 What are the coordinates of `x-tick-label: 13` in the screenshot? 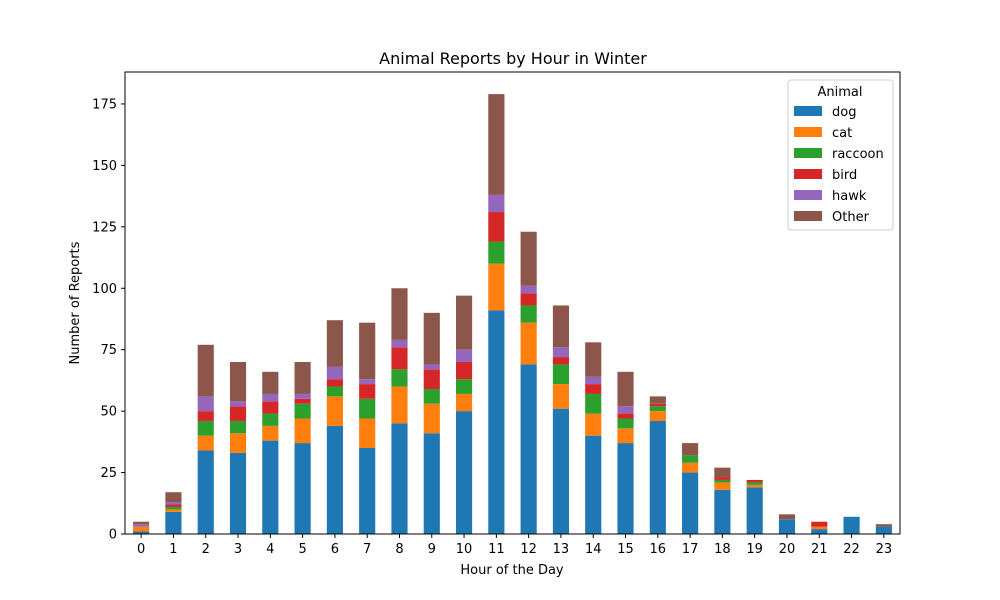 It's located at (561, 549).